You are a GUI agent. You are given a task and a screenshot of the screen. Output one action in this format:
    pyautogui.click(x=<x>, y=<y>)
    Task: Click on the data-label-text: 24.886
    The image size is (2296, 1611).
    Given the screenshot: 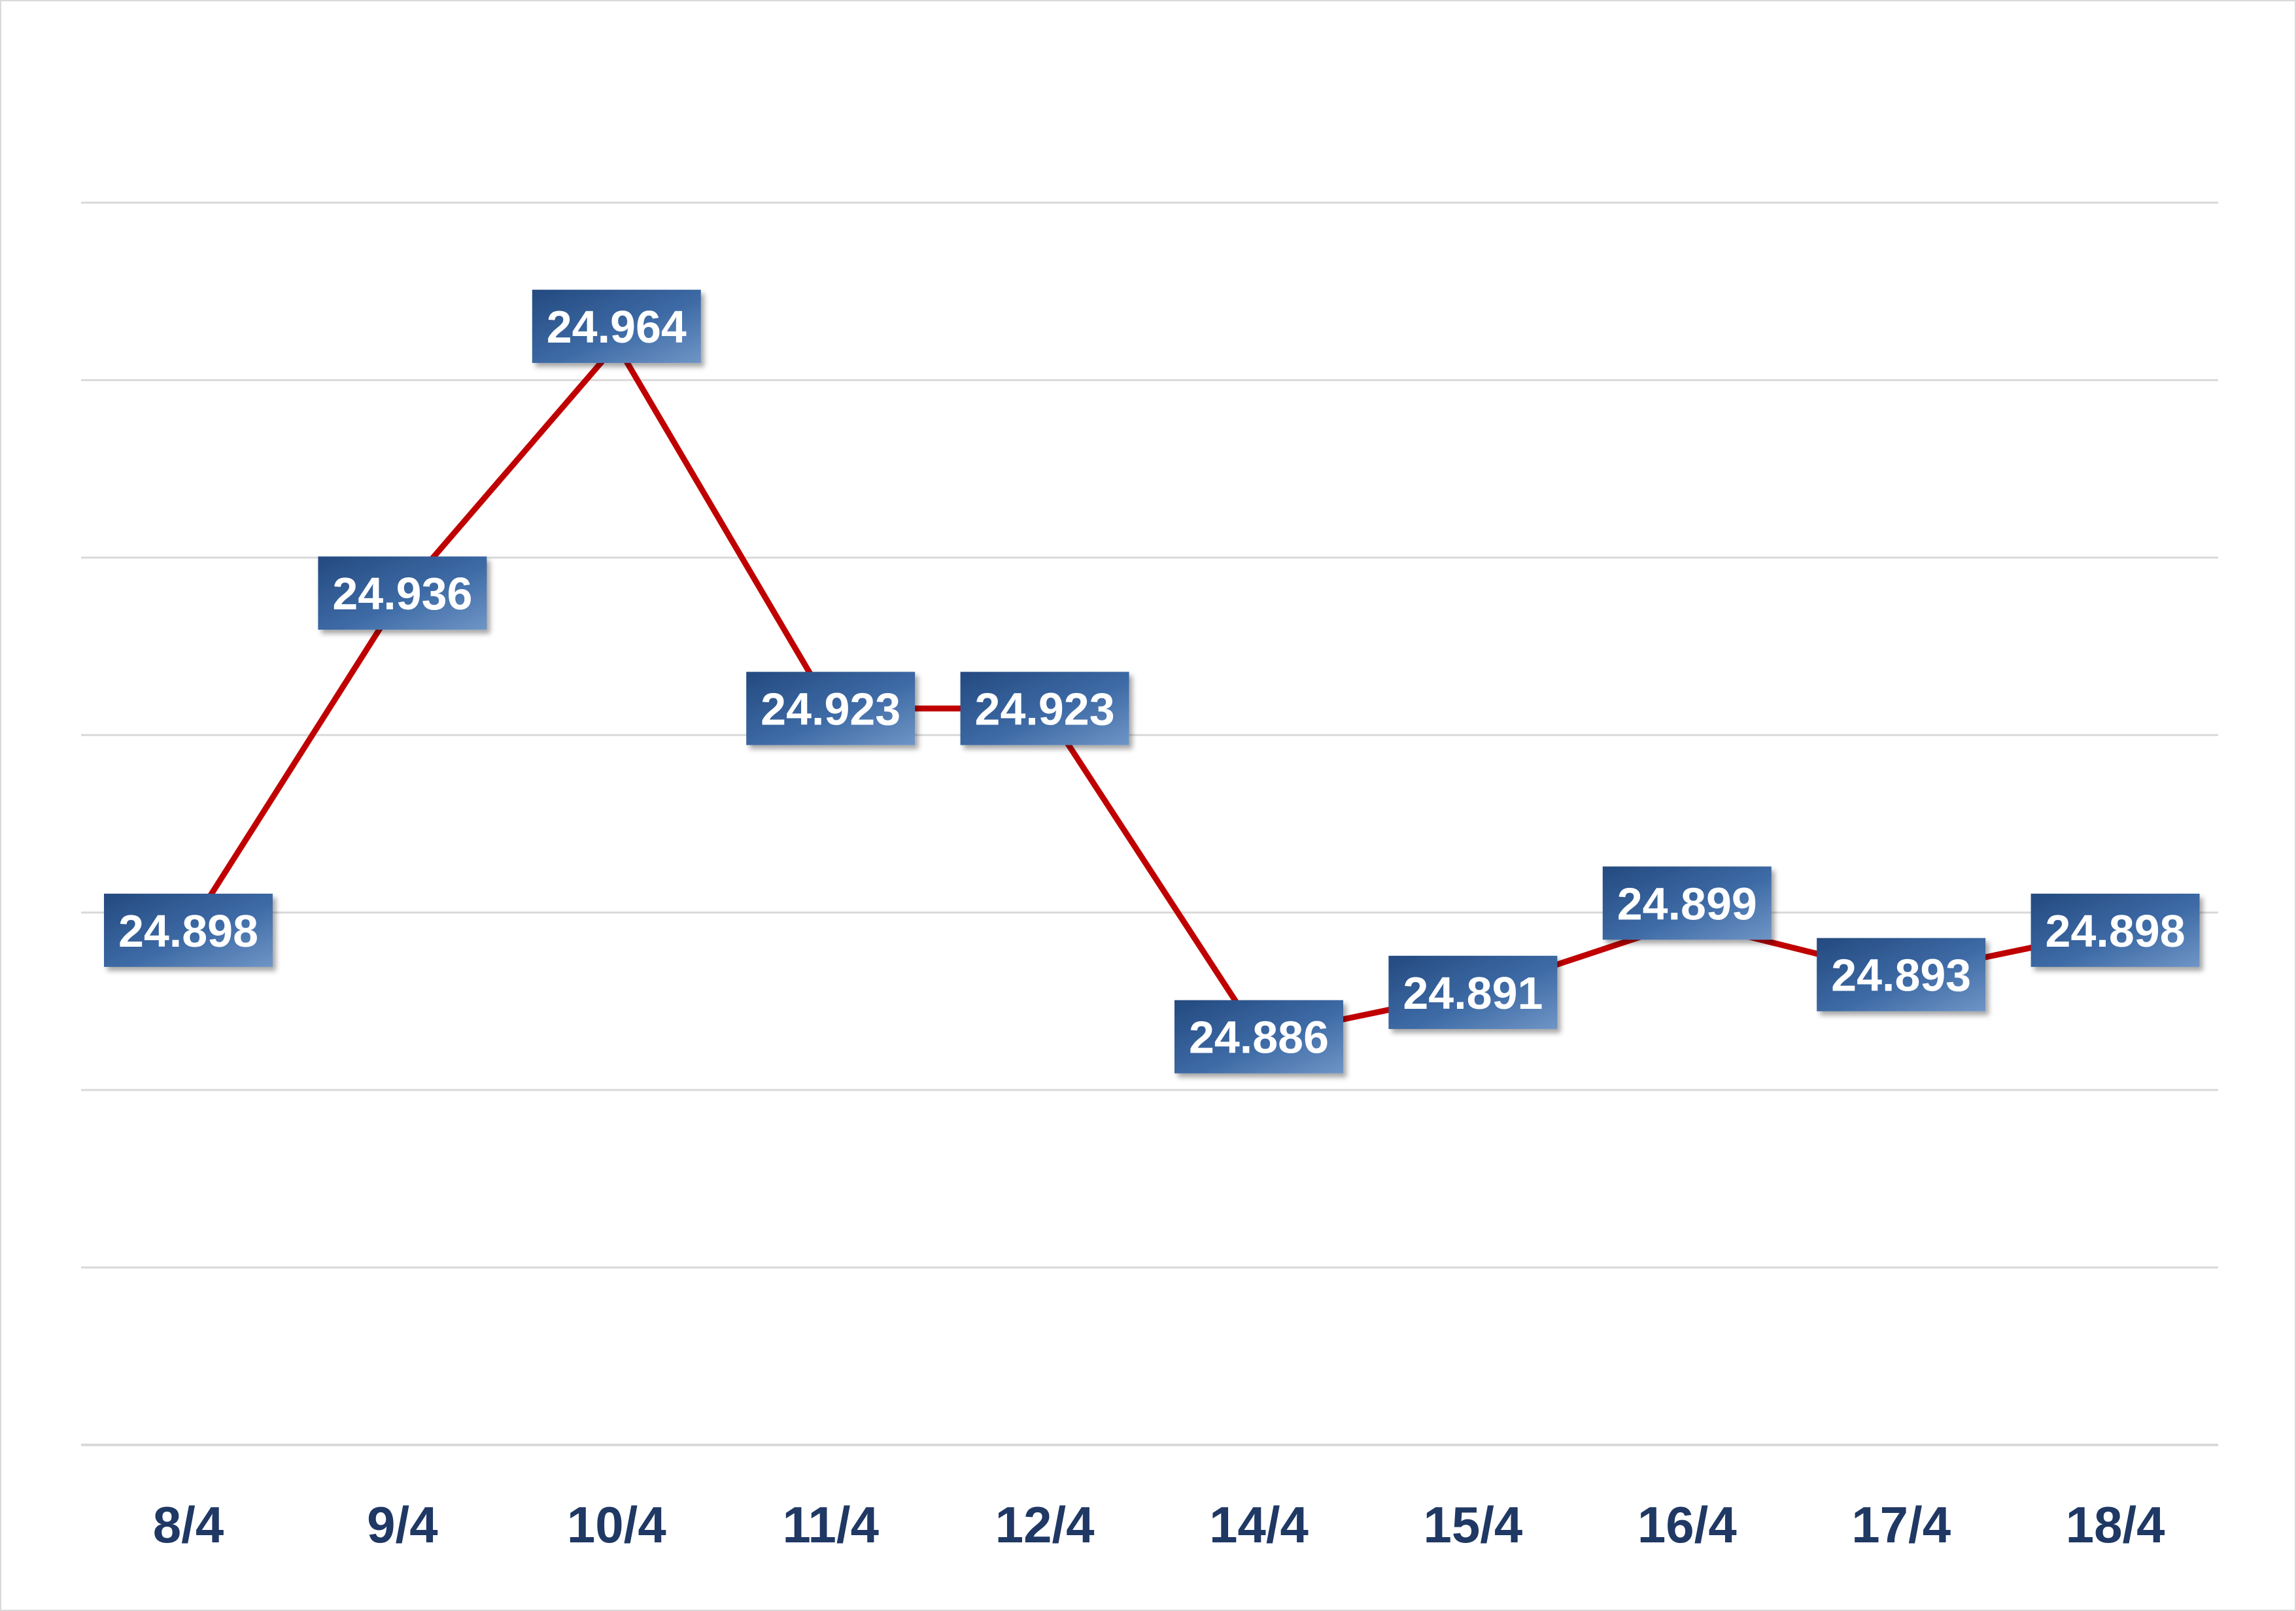 What is the action you would take?
    pyautogui.click(x=1259, y=1037)
    